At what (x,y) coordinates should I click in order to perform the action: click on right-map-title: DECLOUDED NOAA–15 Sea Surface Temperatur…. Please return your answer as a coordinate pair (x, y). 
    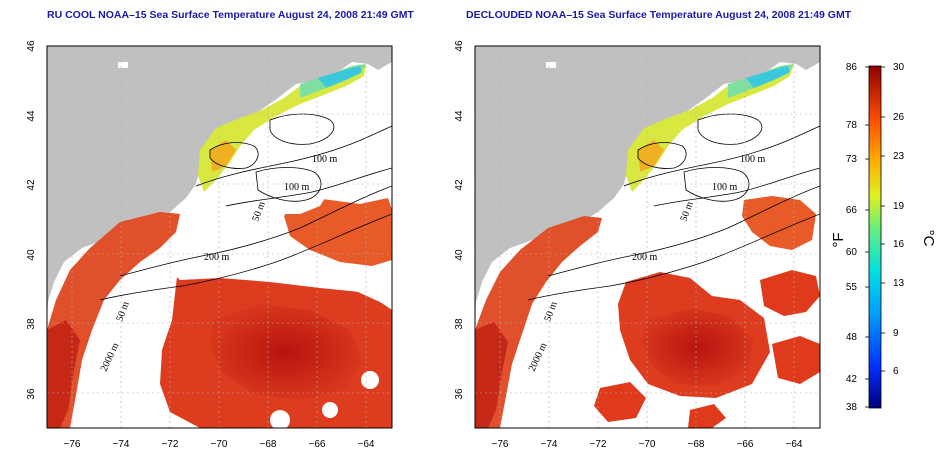
    Looking at the image, I should click on (659, 15).